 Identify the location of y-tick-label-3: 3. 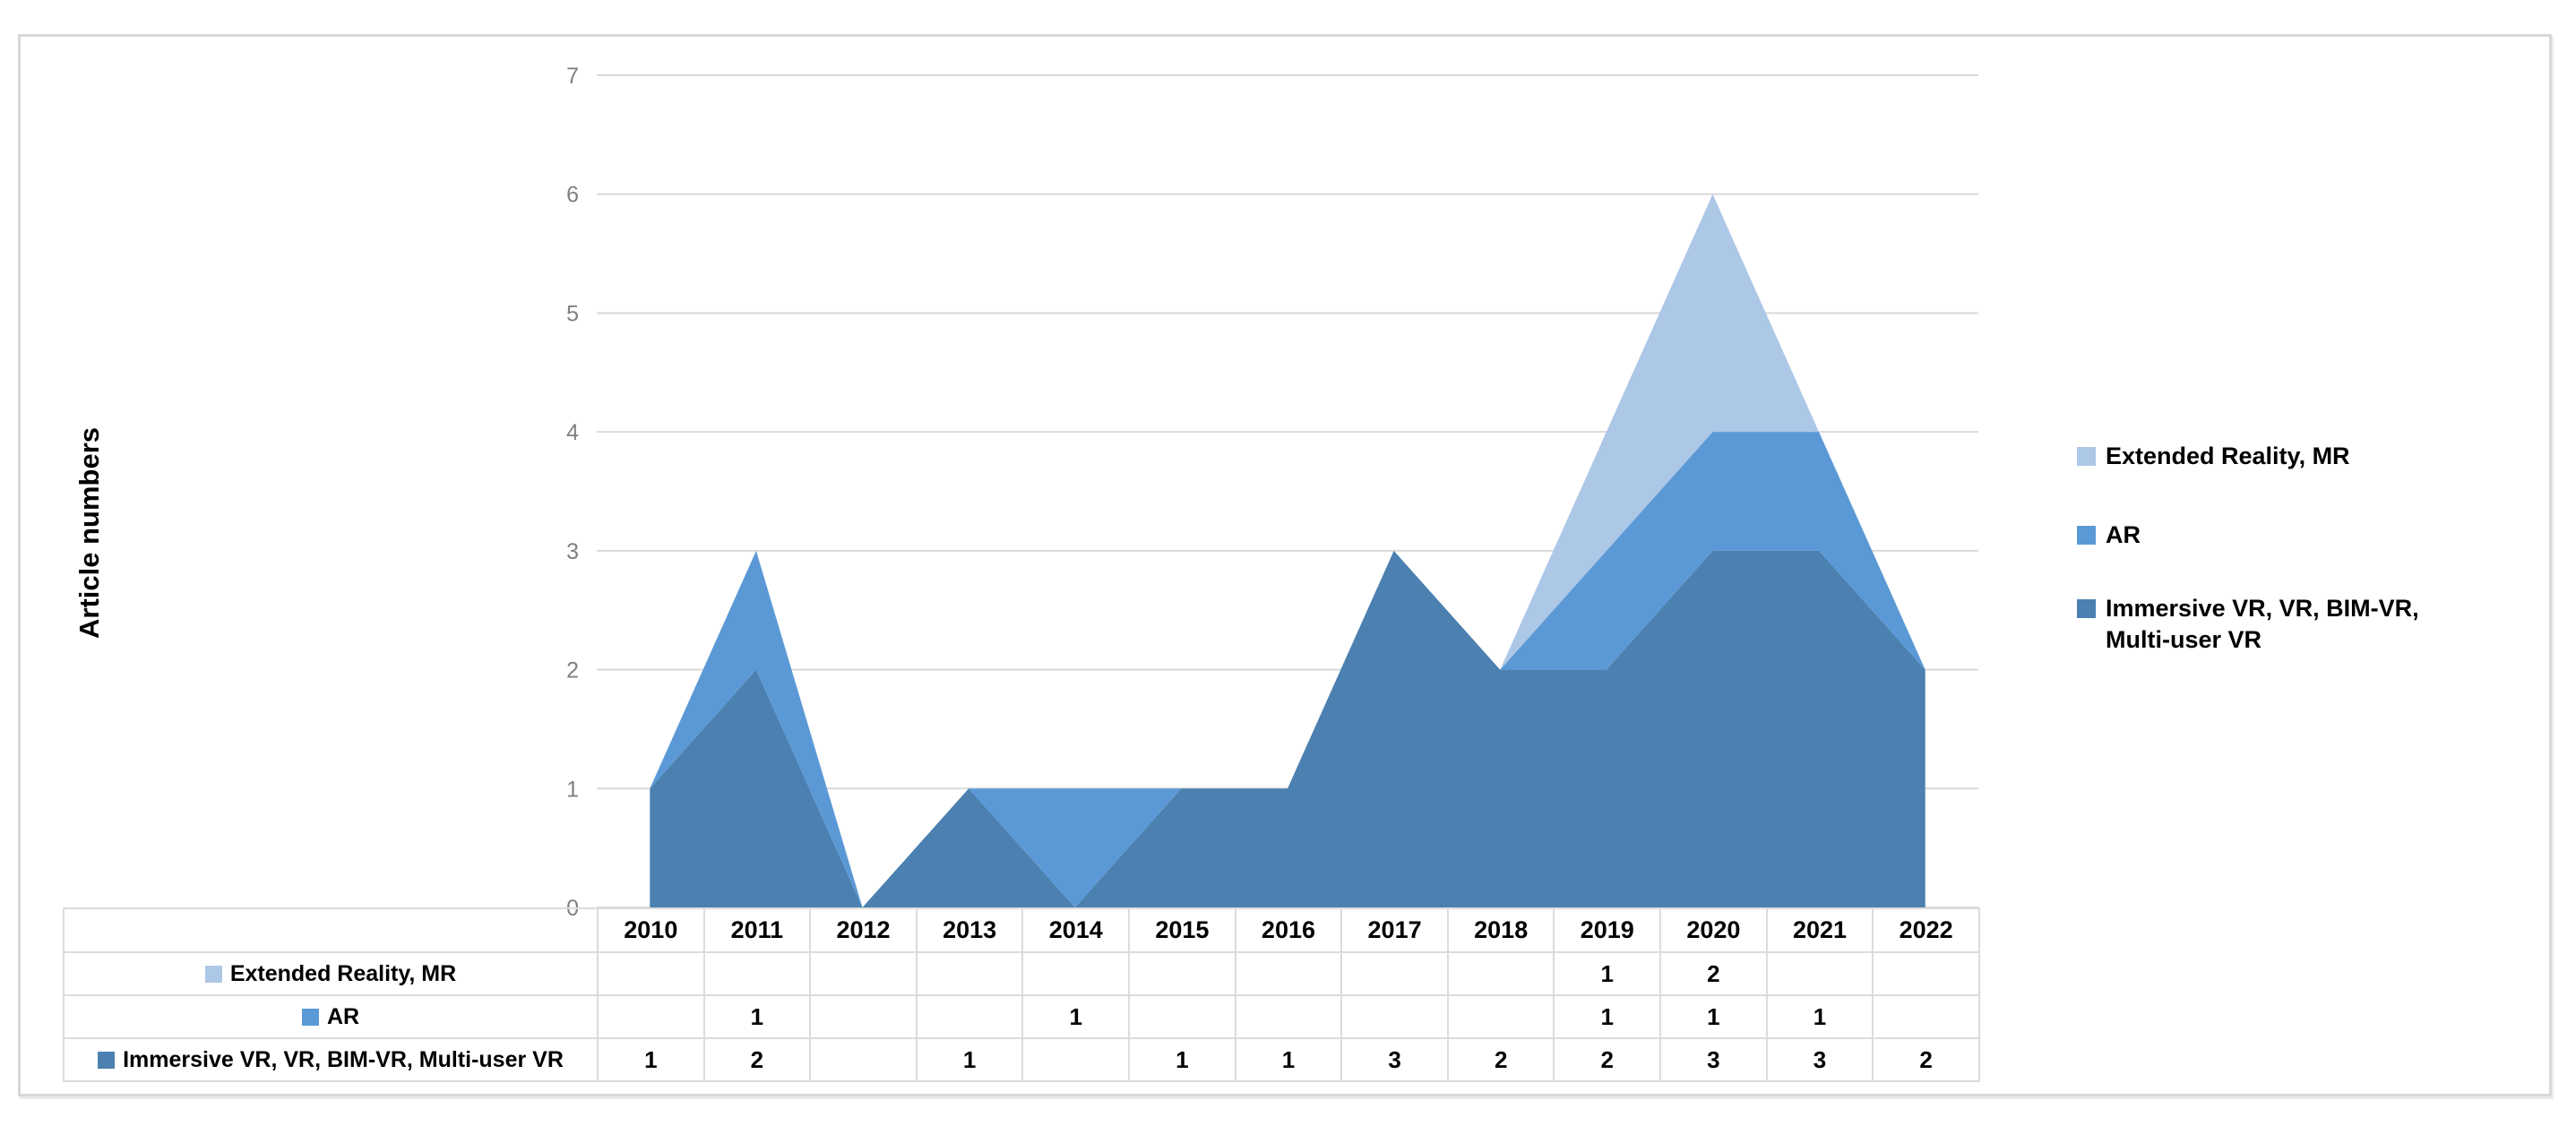
(572, 551).